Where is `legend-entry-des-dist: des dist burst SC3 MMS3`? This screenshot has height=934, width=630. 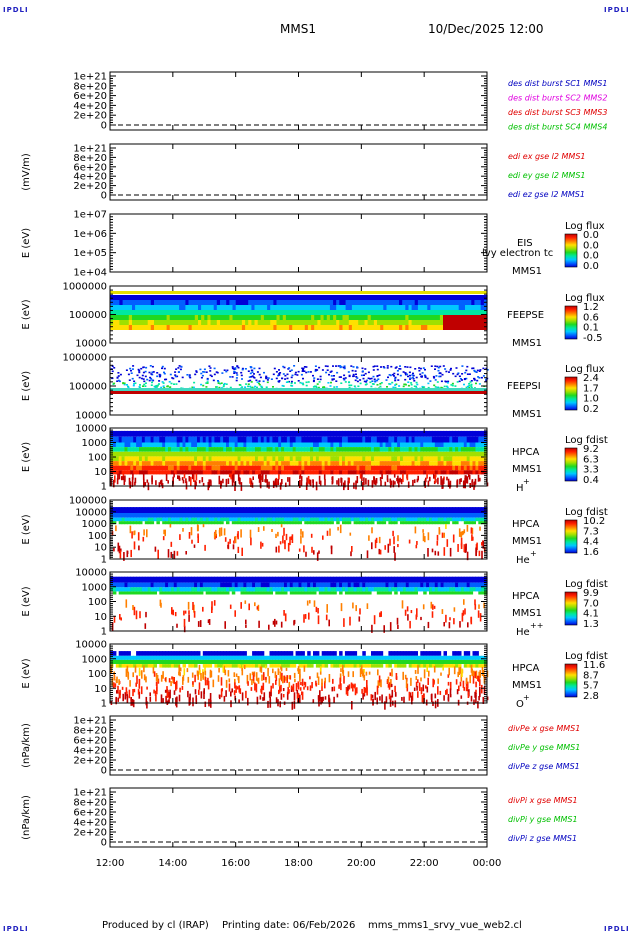 legend-entry-des-dist: des dist burst SC3 MMS3 is located at coordinates (557, 112).